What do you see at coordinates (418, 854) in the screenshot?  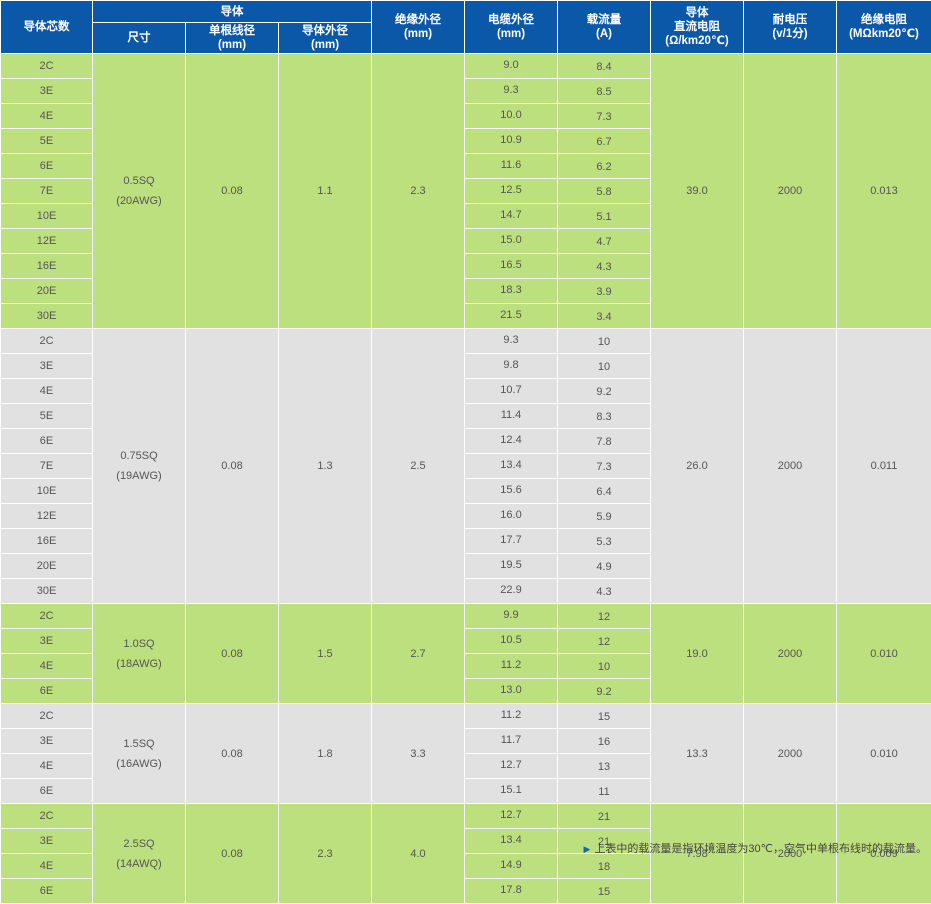 I see `insulation-od-cell: 4.0` at bounding box center [418, 854].